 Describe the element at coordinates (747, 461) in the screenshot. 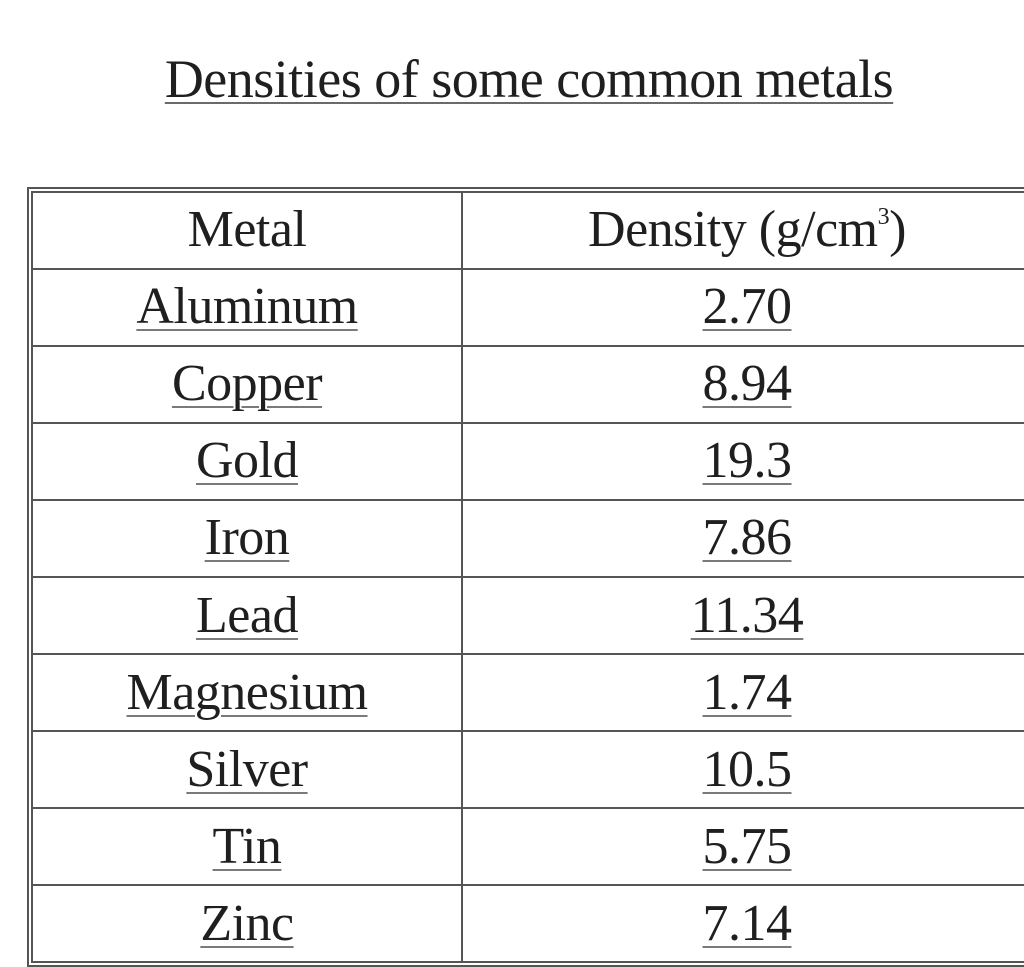

I see `density-value: 19.3` at that location.